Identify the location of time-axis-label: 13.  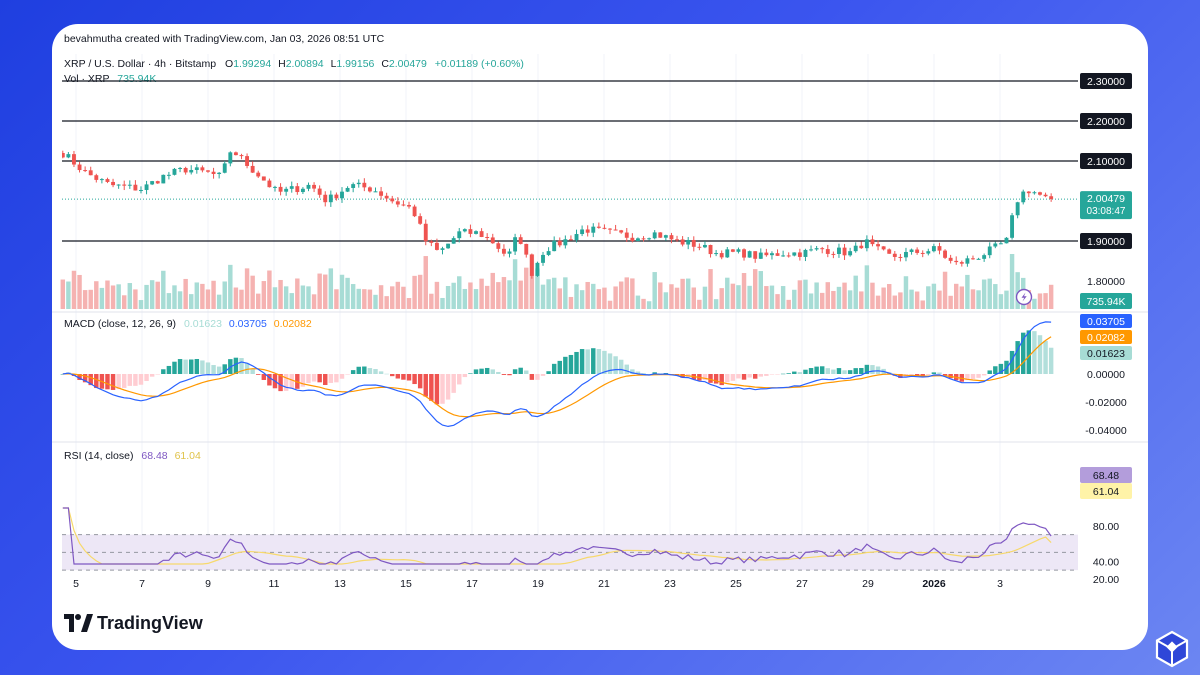
(340, 584).